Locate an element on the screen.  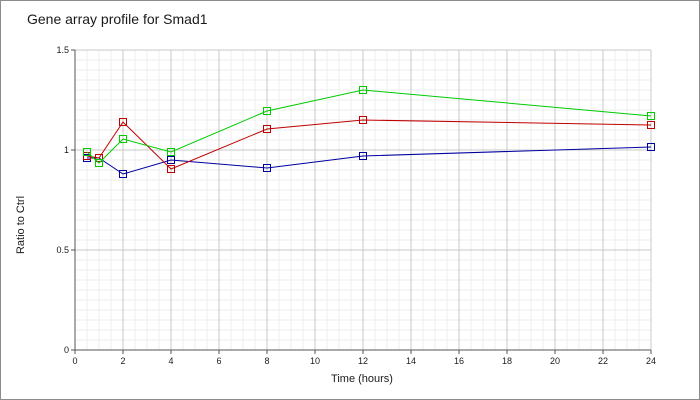
x-tick-label: 0 is located at coordinates (74, 361).